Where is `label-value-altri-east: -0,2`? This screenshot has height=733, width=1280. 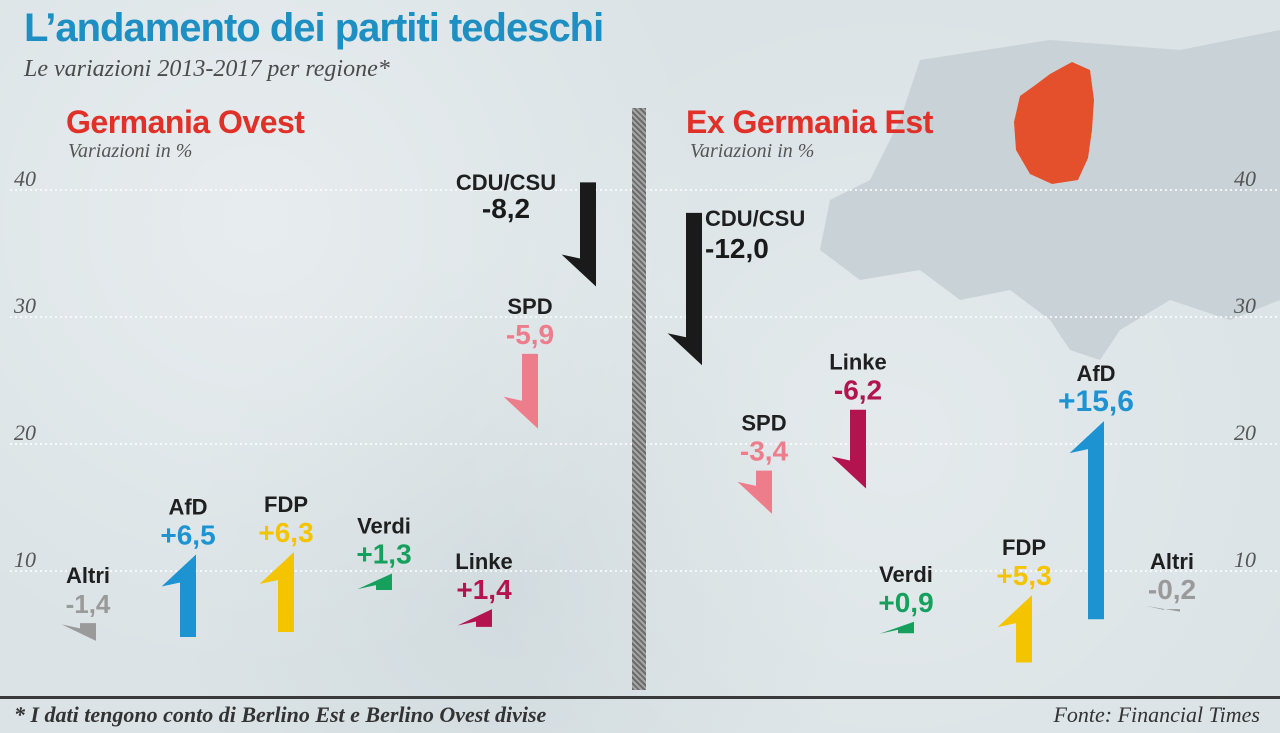
label-value-altri-east: -0,2 is located at coordinates (1172, 589).